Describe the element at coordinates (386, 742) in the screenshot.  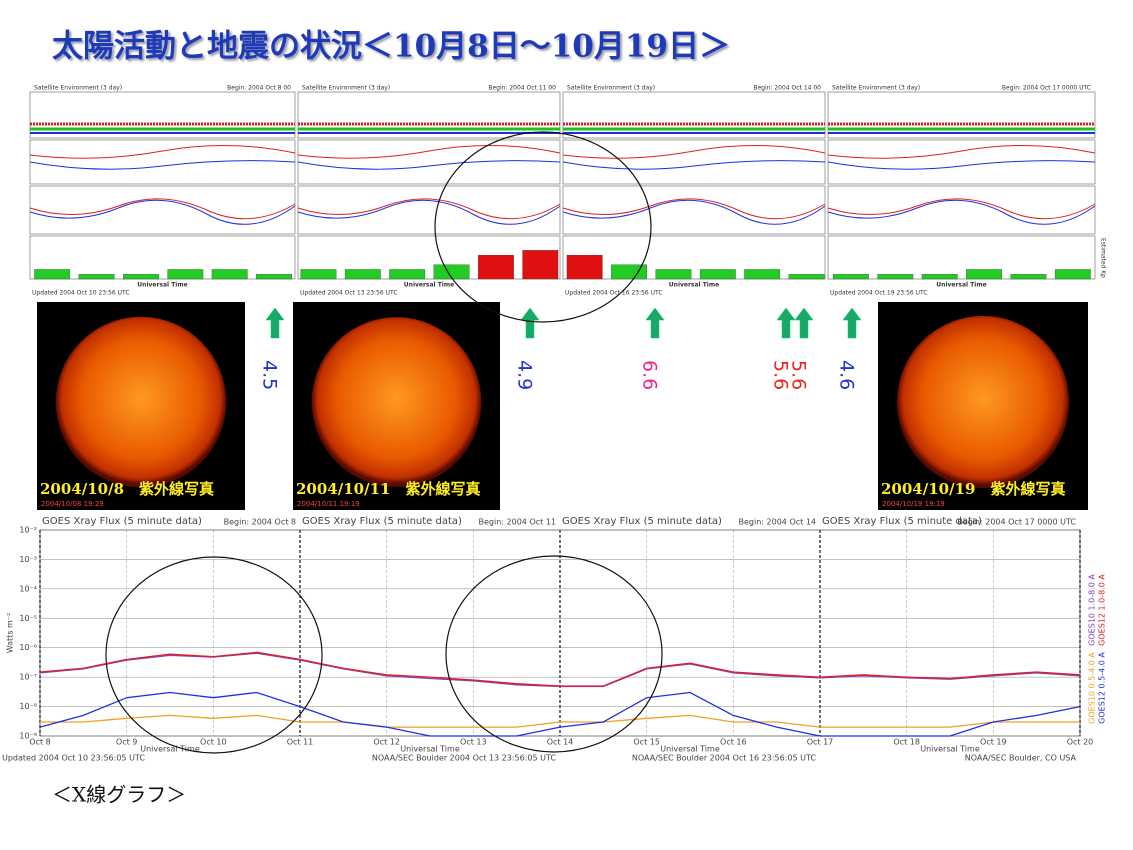
I see `x-tick-label: Oct 12` at that location.